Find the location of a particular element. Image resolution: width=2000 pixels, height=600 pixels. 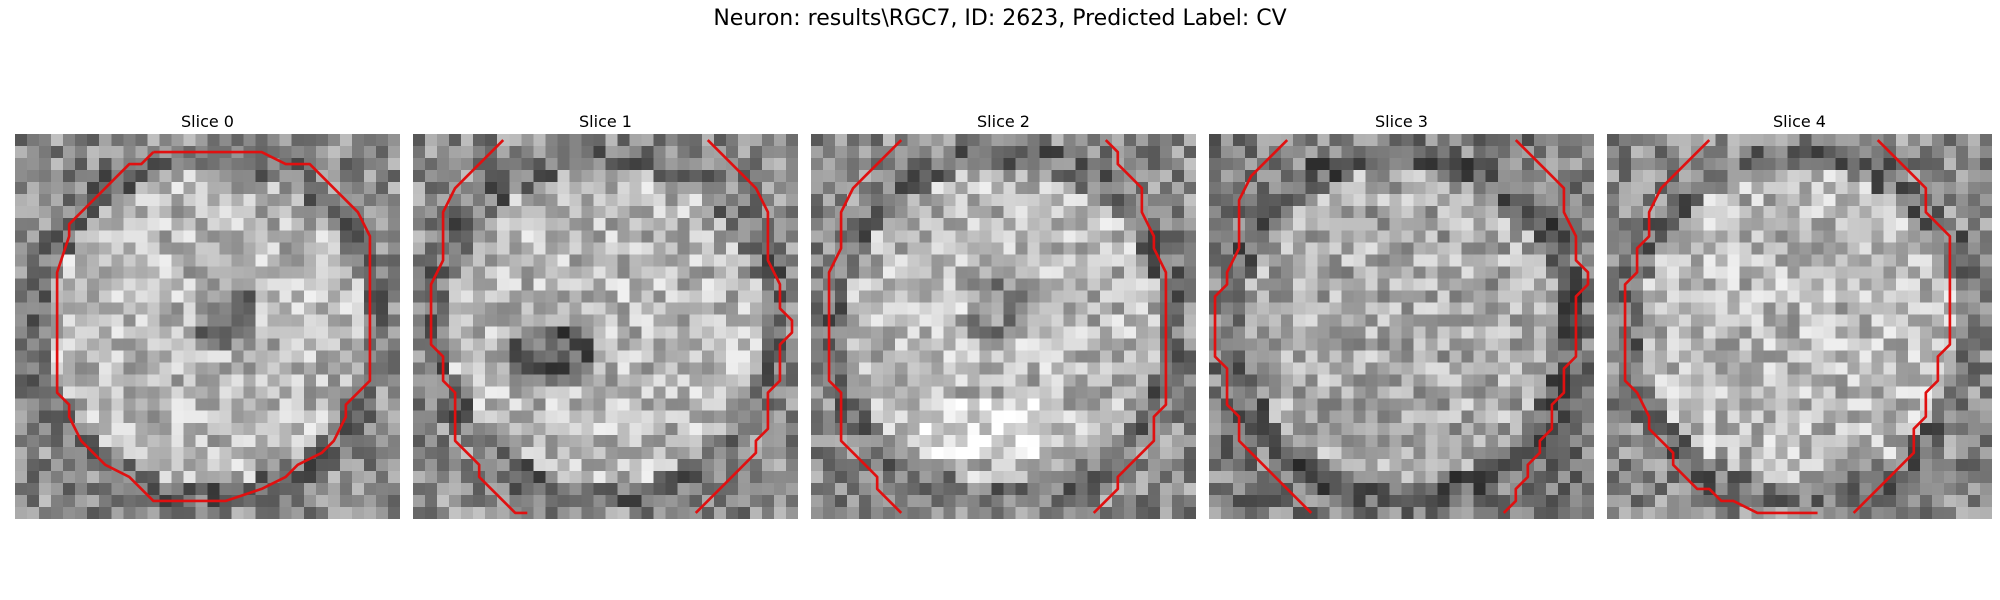

slice-panel-0: Slice 0 is located at coordinates (207, 314).